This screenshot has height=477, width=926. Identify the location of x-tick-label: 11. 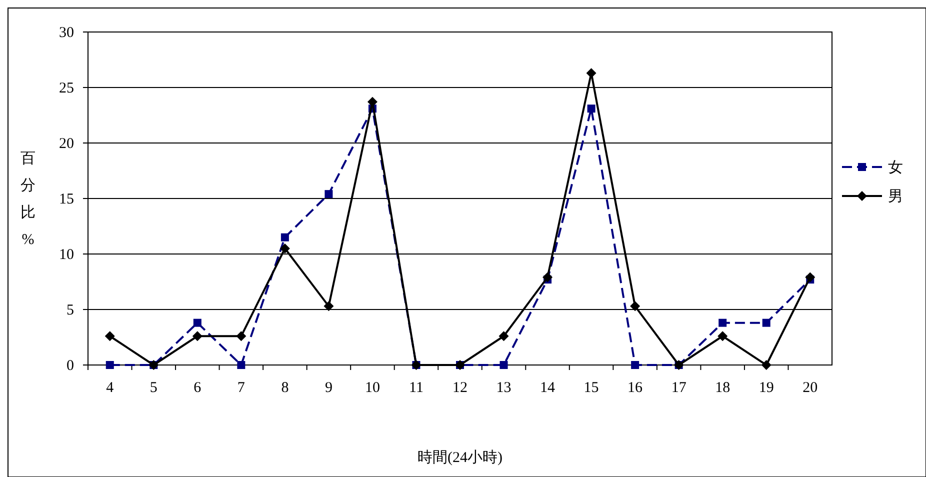
(416, 388).